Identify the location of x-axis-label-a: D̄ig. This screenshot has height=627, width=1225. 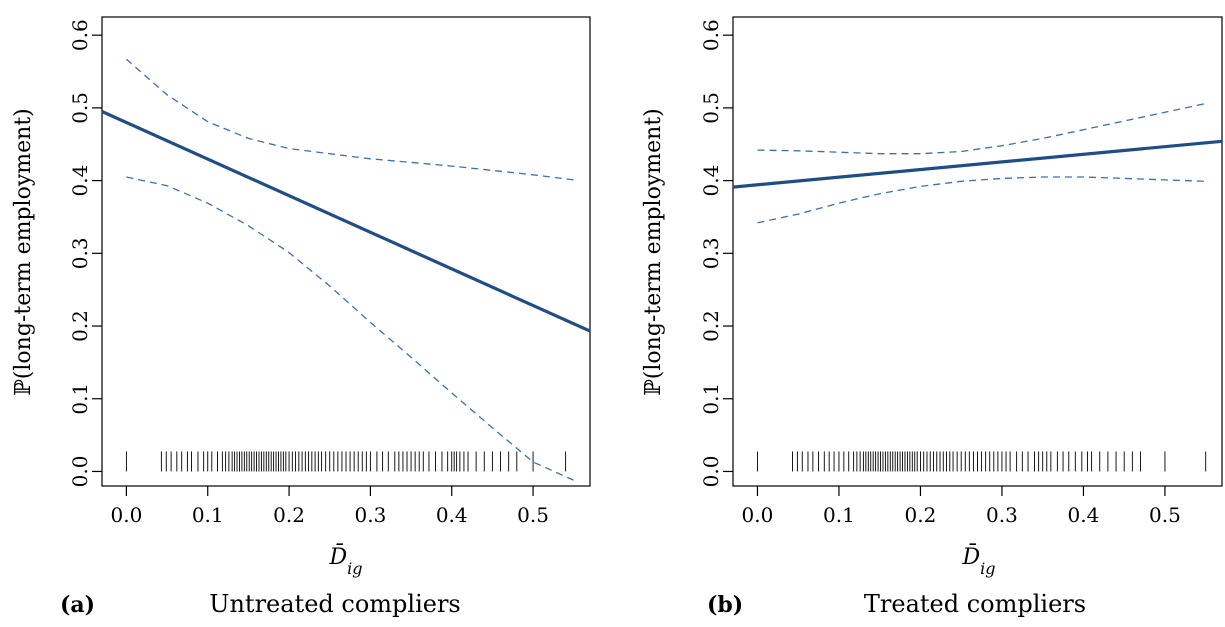
(346, 560).